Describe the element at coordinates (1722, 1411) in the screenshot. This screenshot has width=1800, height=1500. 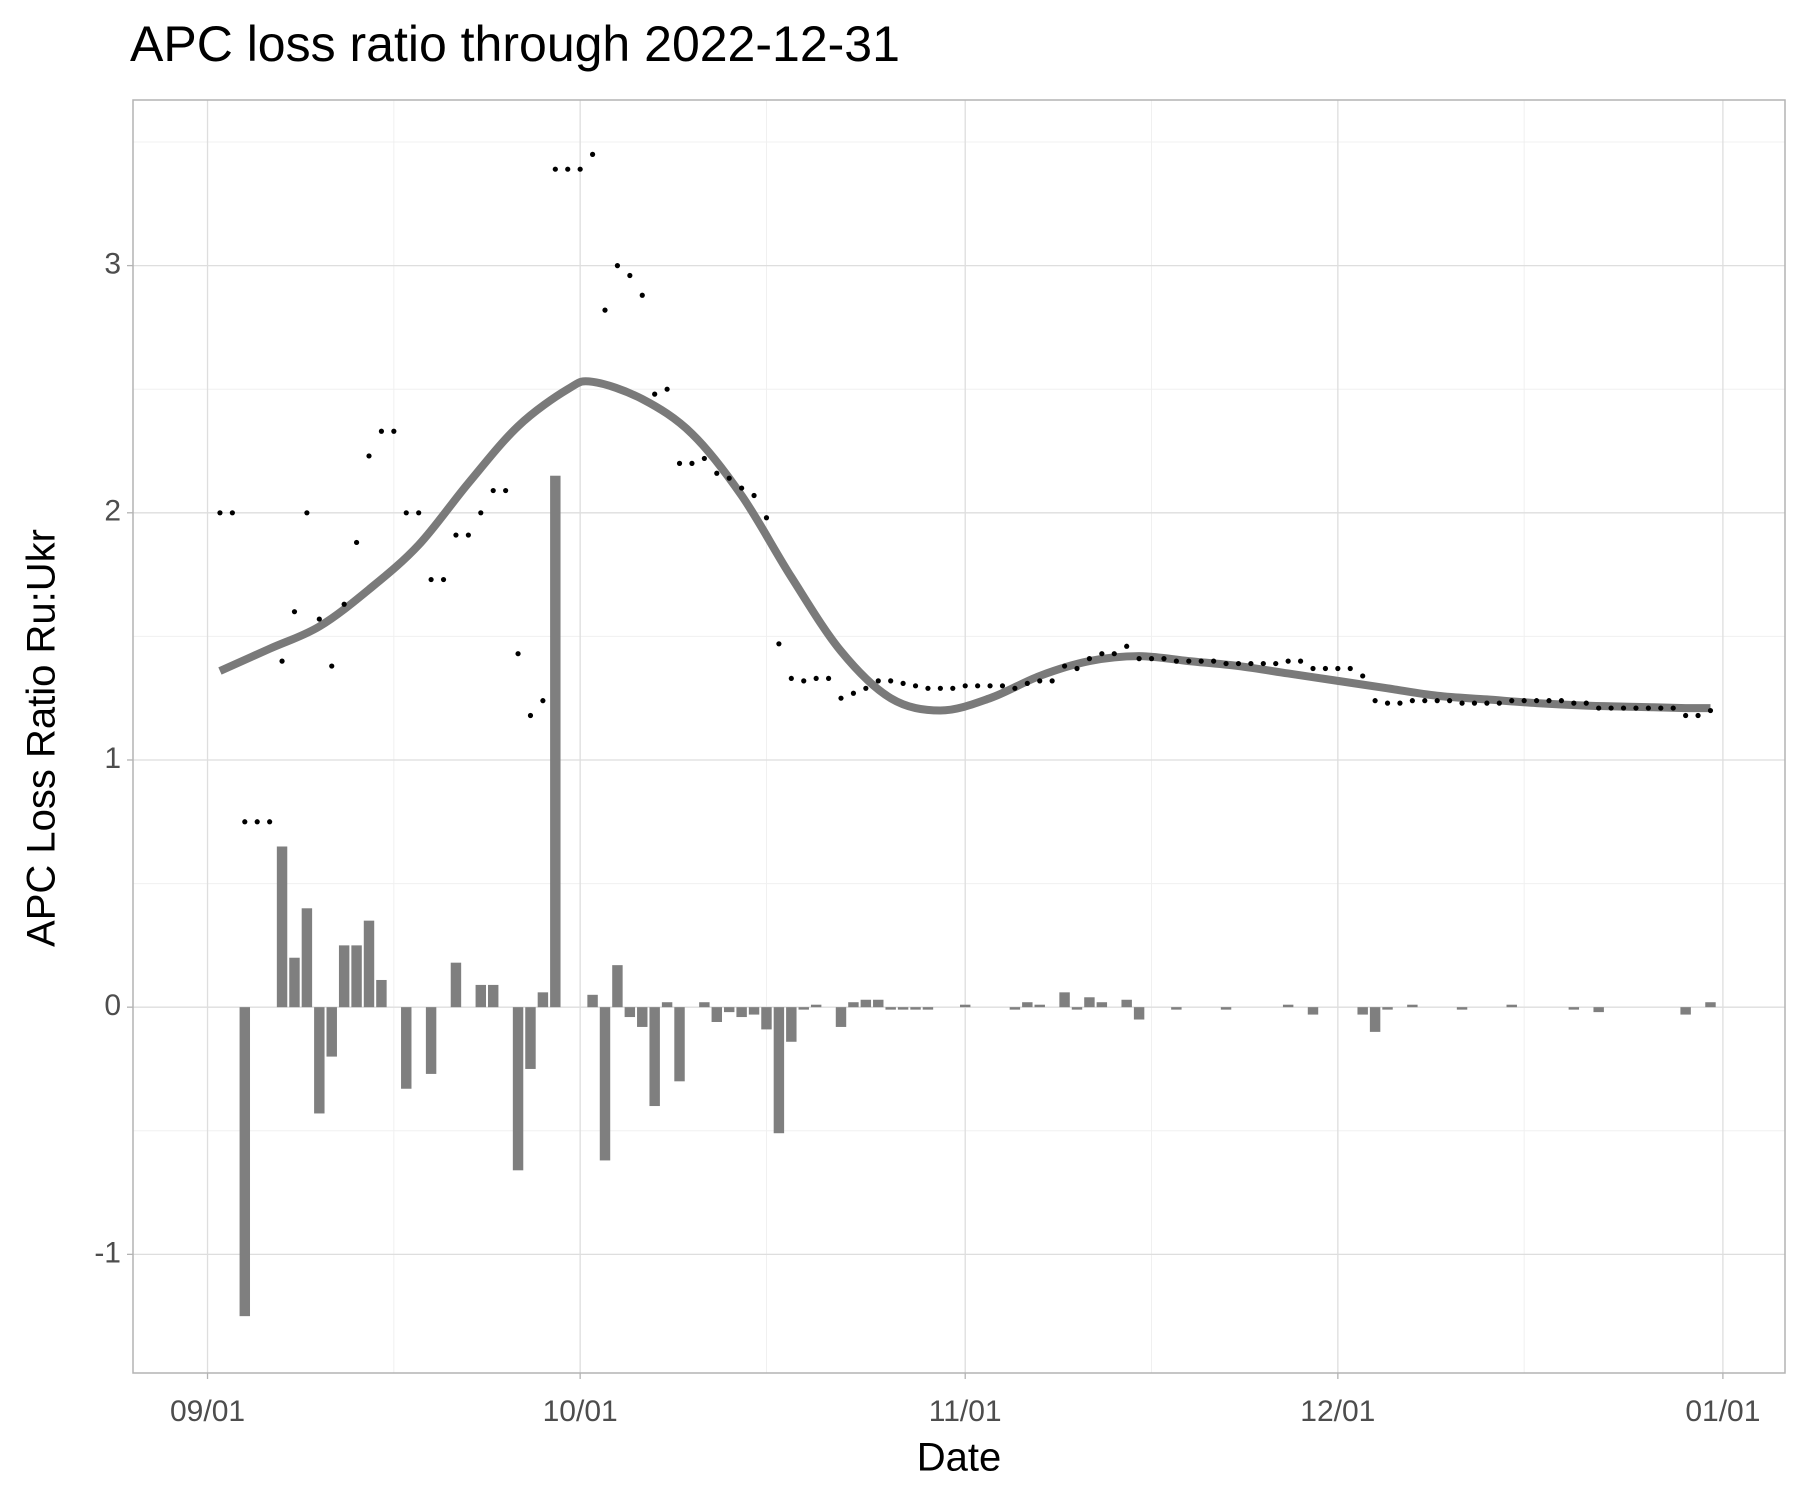
I see `x-tick-label: 01/01` at that location.